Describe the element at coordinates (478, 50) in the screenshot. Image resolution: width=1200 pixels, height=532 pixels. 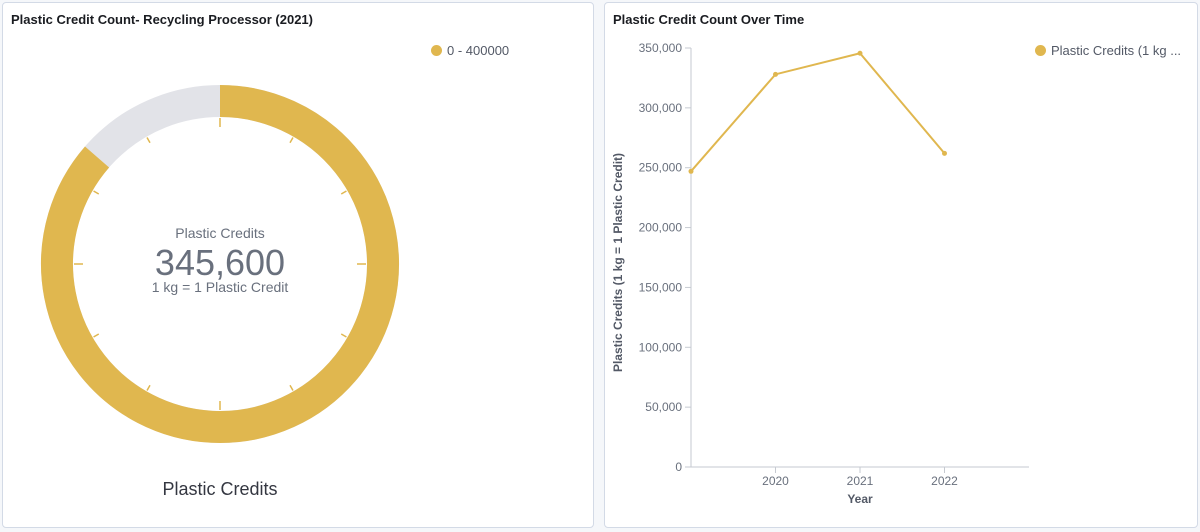
I see `gauge-legend-label: 0 - 400000` at that location.